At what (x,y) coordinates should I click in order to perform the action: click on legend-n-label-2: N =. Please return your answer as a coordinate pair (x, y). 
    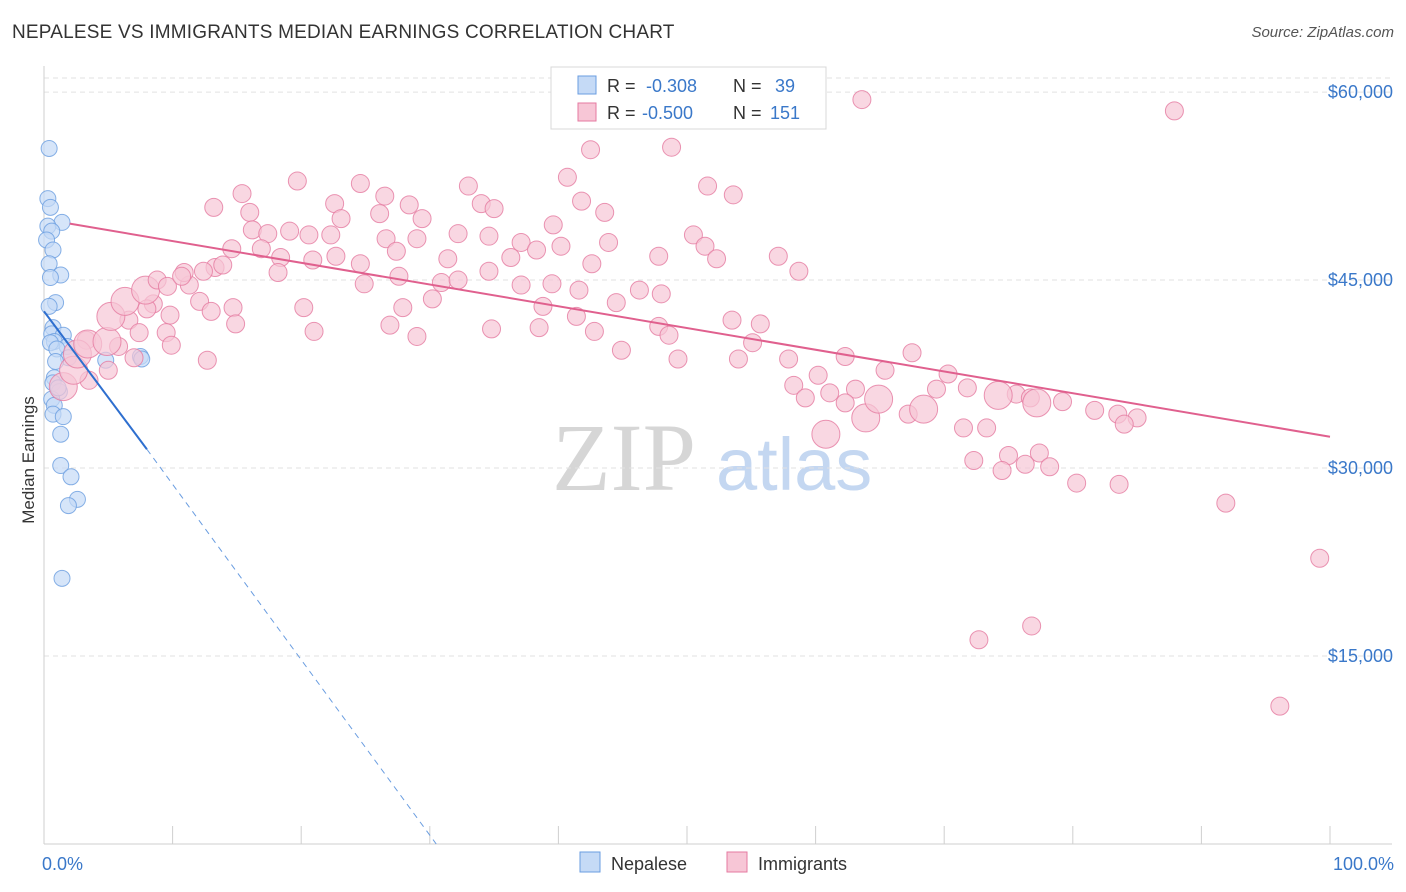
    Looking at the image, I should click on (747, 113).